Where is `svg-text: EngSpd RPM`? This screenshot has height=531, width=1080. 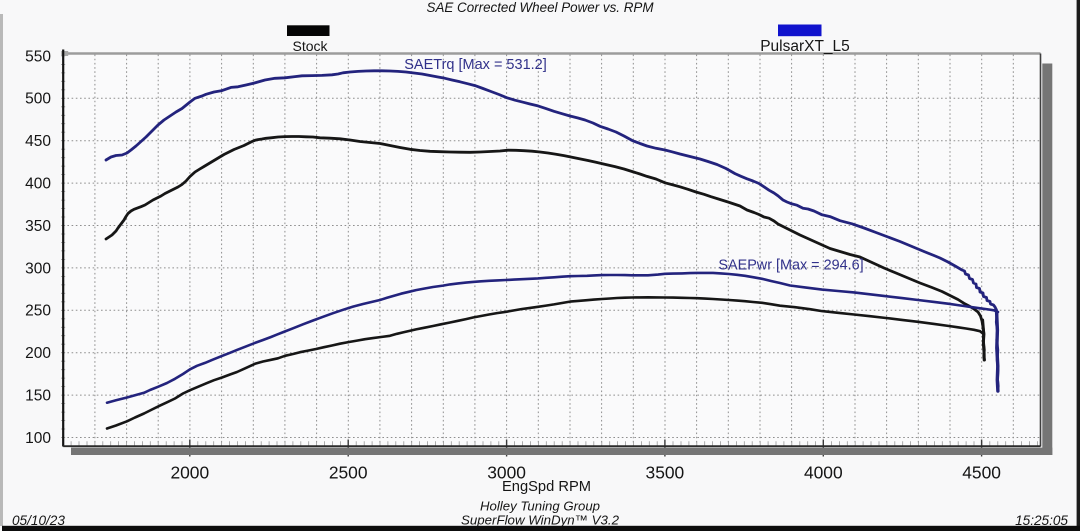 svg-text: EngSpd RPM is located at coordinates (546, 487).